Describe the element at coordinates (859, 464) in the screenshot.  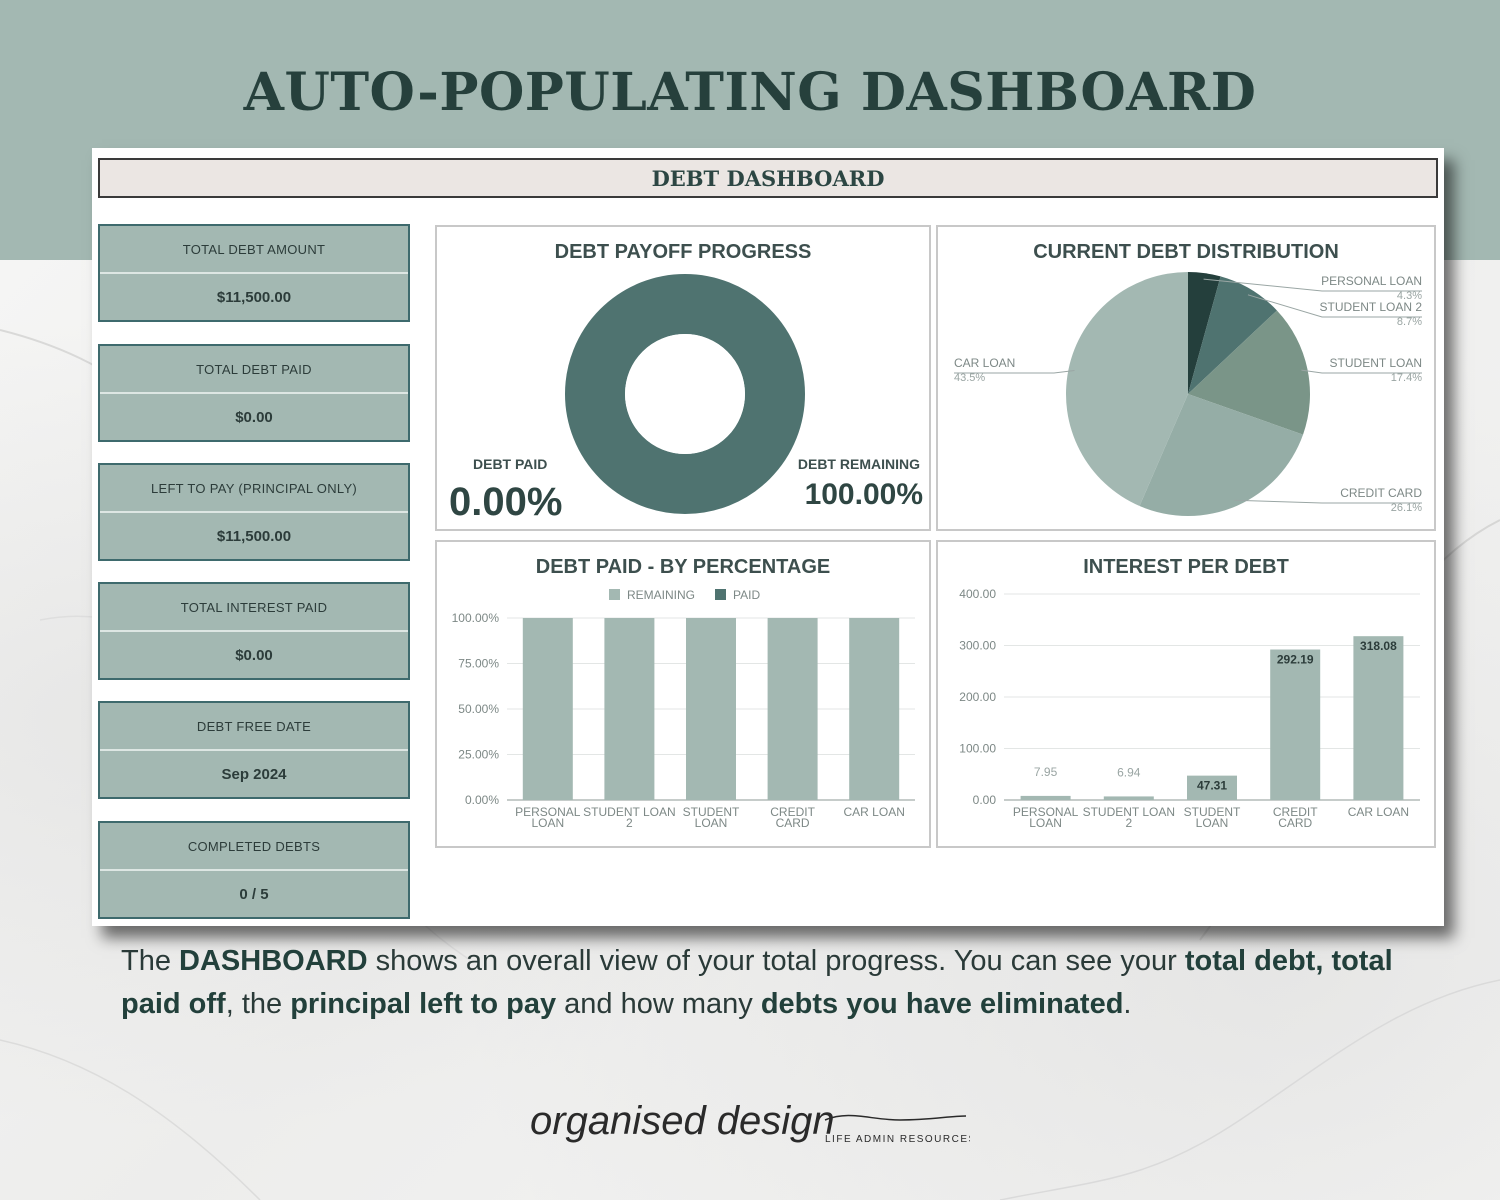
I see `donut-label-remaining: DEBT REMAINING` at that location.